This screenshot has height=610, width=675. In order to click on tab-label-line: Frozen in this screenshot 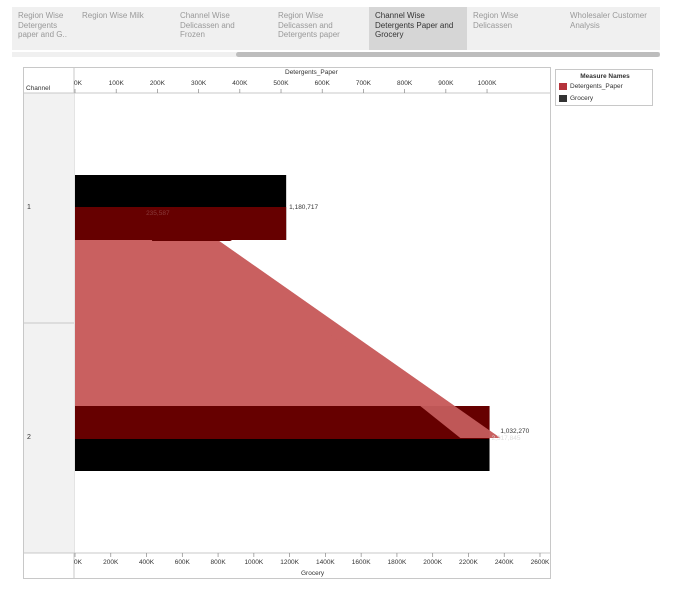, I will do `click(192, 34)`.